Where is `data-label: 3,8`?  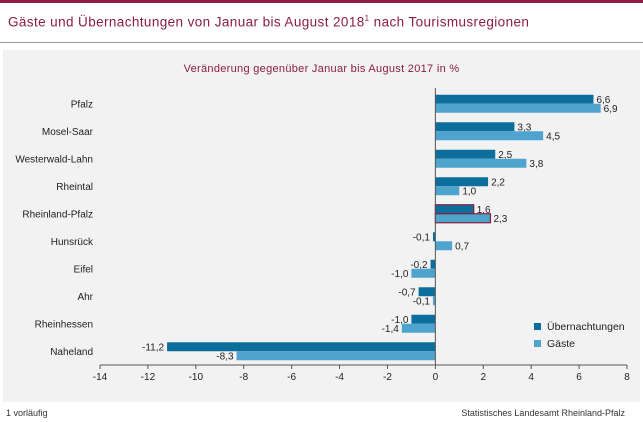 data-label: 3,8 is located at coordinates (536, 164).